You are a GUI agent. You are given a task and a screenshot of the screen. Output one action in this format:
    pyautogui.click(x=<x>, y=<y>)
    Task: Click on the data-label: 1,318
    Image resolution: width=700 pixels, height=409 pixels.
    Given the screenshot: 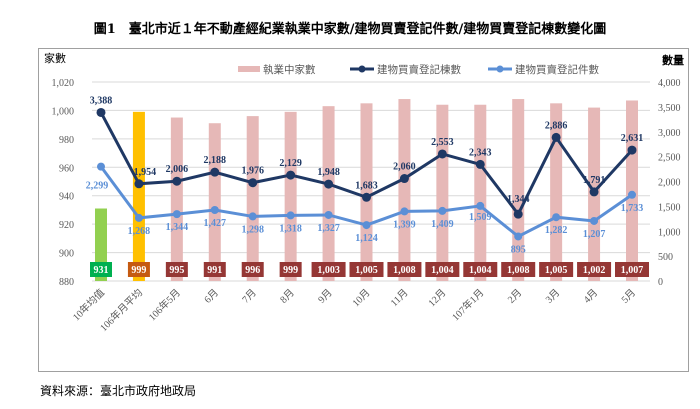 What is the action you would take?
    pyautogui.click(x=290, y=228)
    